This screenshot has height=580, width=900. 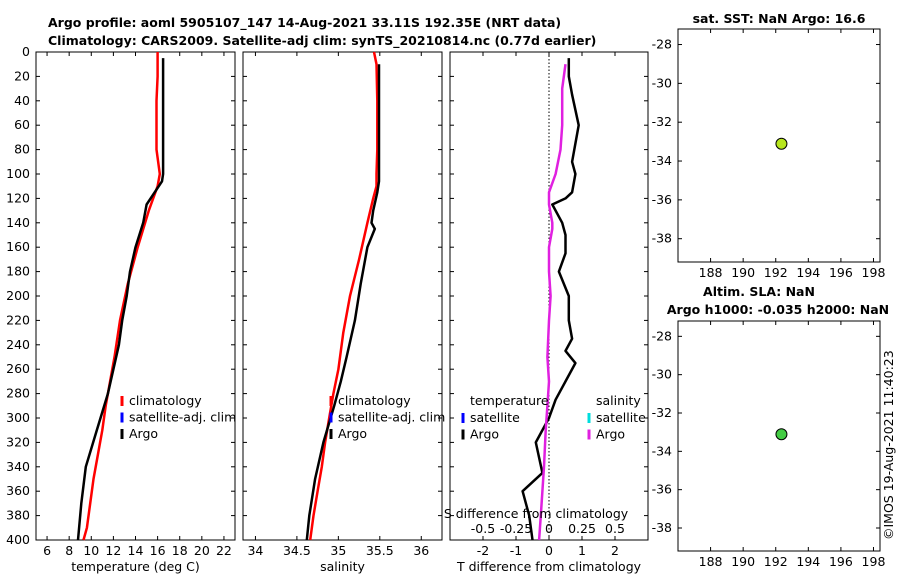 What do you see at coordinates (549, 566) in the screenshot?
I see `difference-xlabel: T difference from climatology` at bounding box center [549, 566].